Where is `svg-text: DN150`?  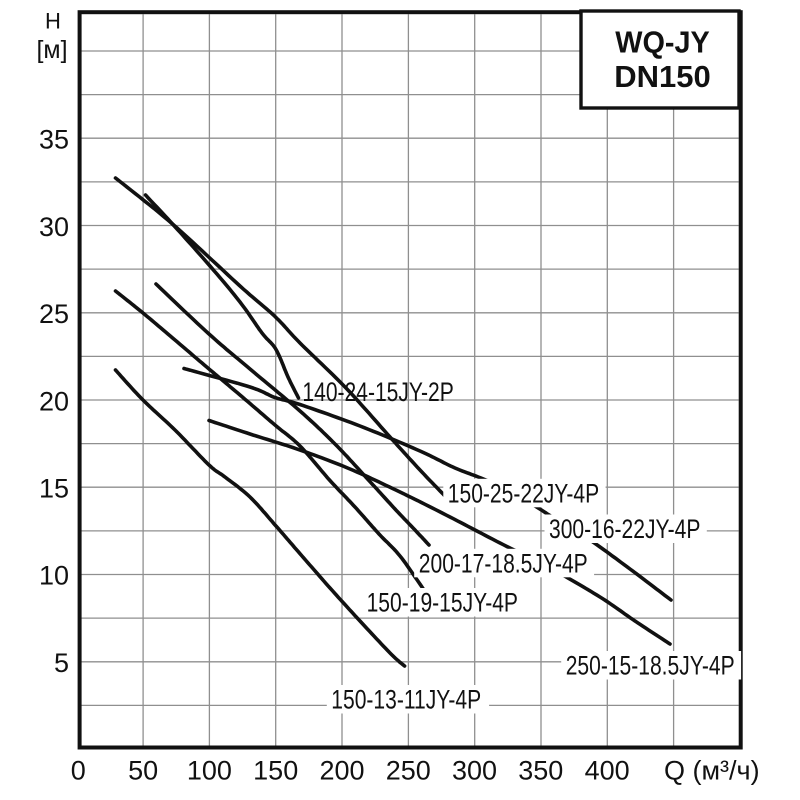
svg-text: DN150 is located at coordinates (662, 76).